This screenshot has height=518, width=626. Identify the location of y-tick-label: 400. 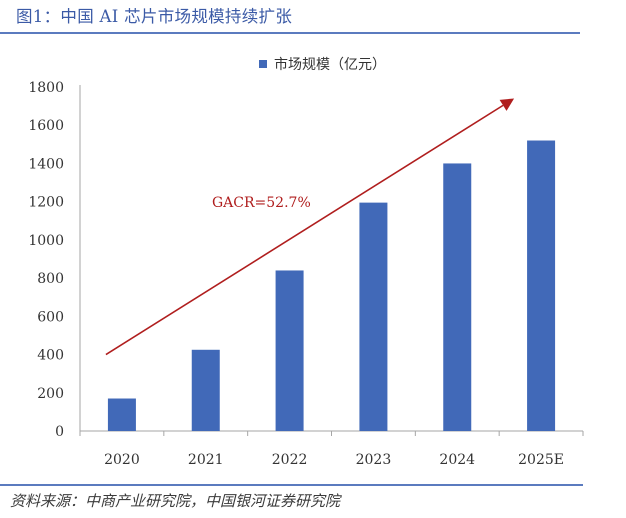
(50, 356).